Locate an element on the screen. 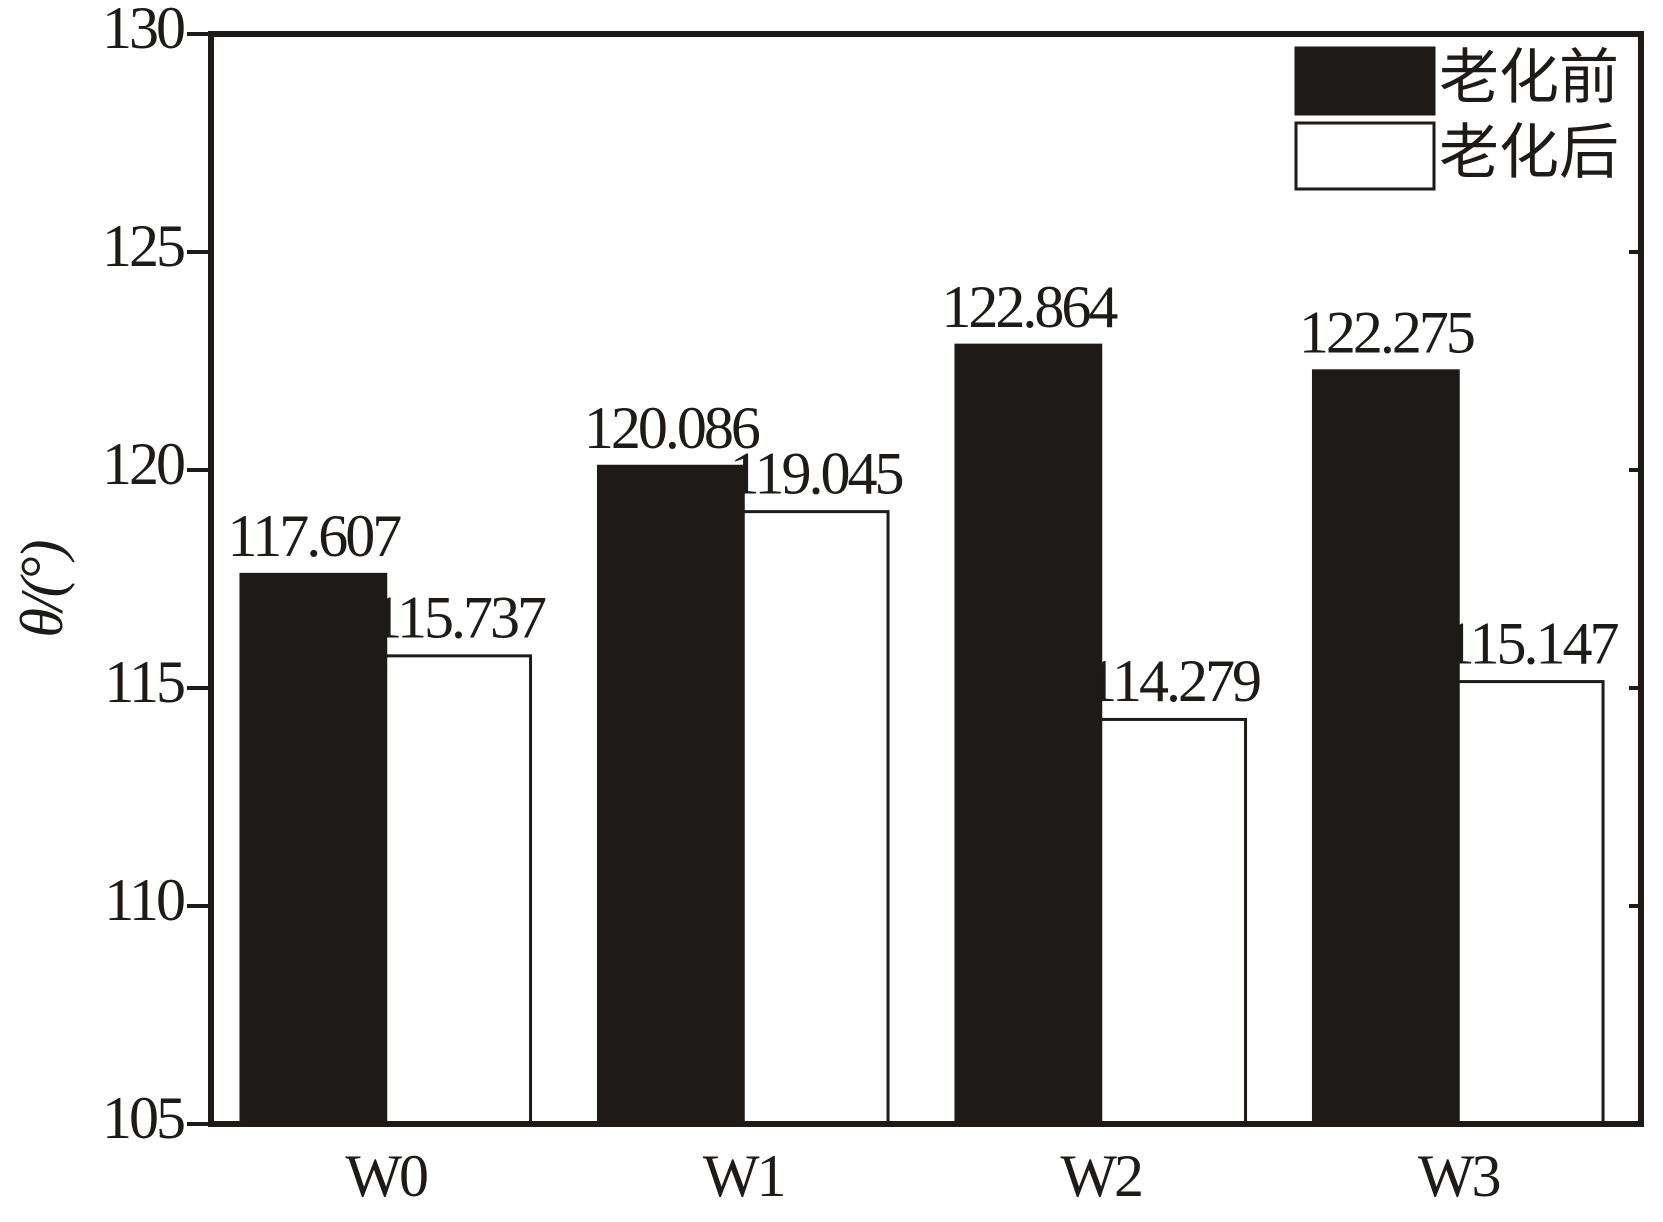  x-tick-label: W1 is located at coordinates (743, 1176).